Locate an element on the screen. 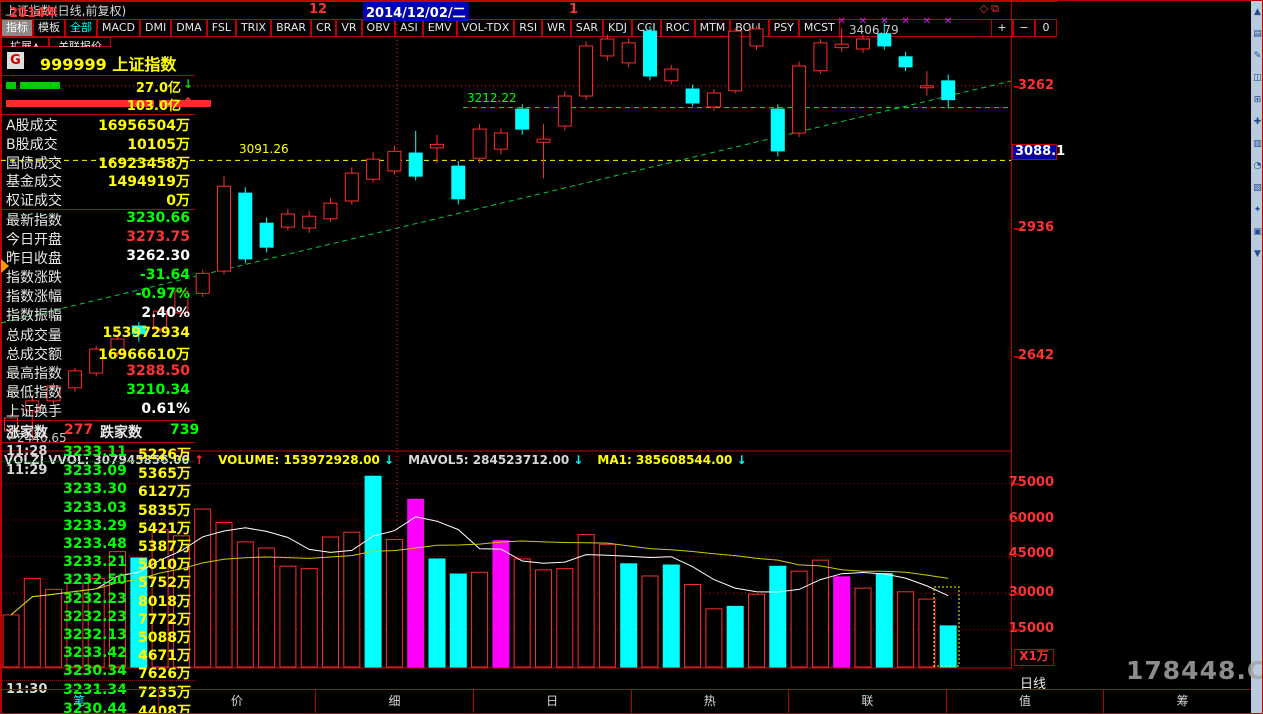 Image resolution: width=1263 pixels, height=714 pixels. tick-amount: 5835万 is located at coordinates (164, 510).